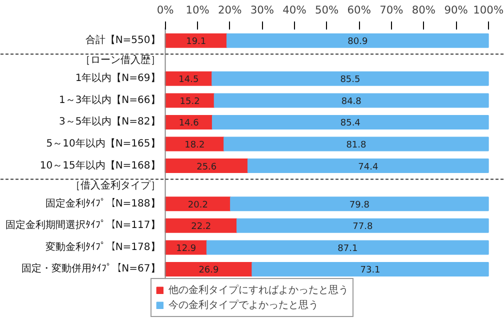 The image size is (504, 321). Describe the element at coordinates (230, 10) in the screenshot. I see `x-tick-label: 20%` at that location.